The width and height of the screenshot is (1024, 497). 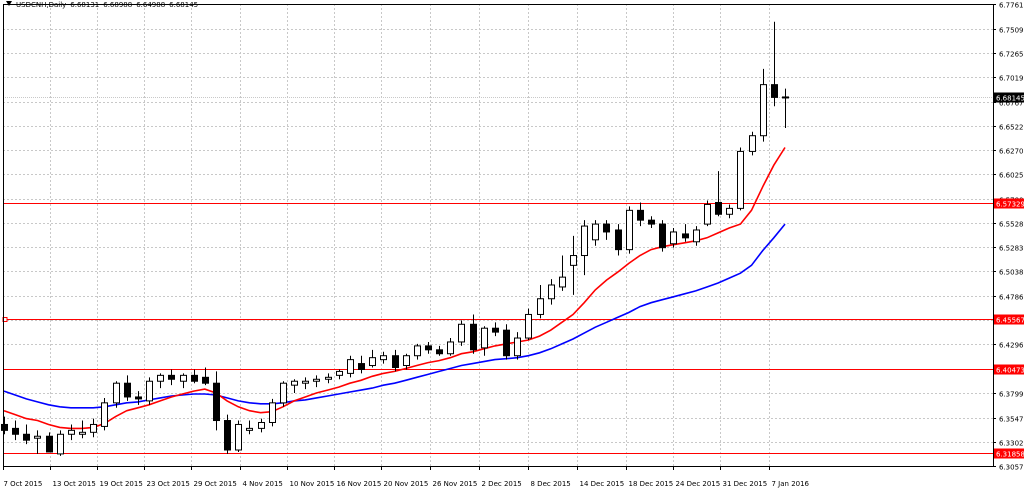 I want to click on dropdown-triangle-icon, so click(x=9, y=3).